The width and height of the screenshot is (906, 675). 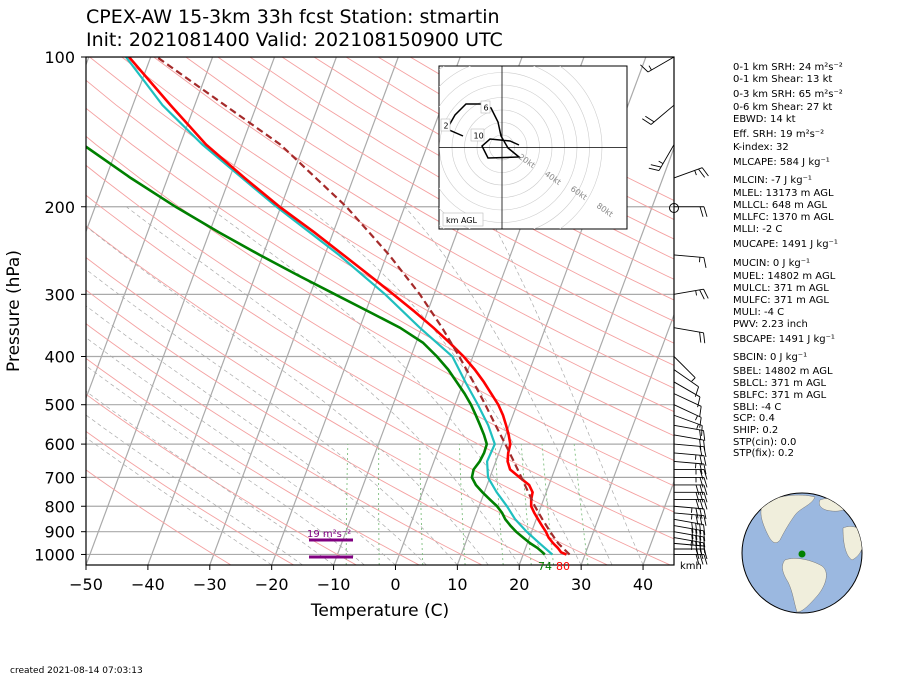 What do you see at coordinates (59, 207) in the screenshot?
I see `y-tick-label: 200` at bounding box center [59, 207].